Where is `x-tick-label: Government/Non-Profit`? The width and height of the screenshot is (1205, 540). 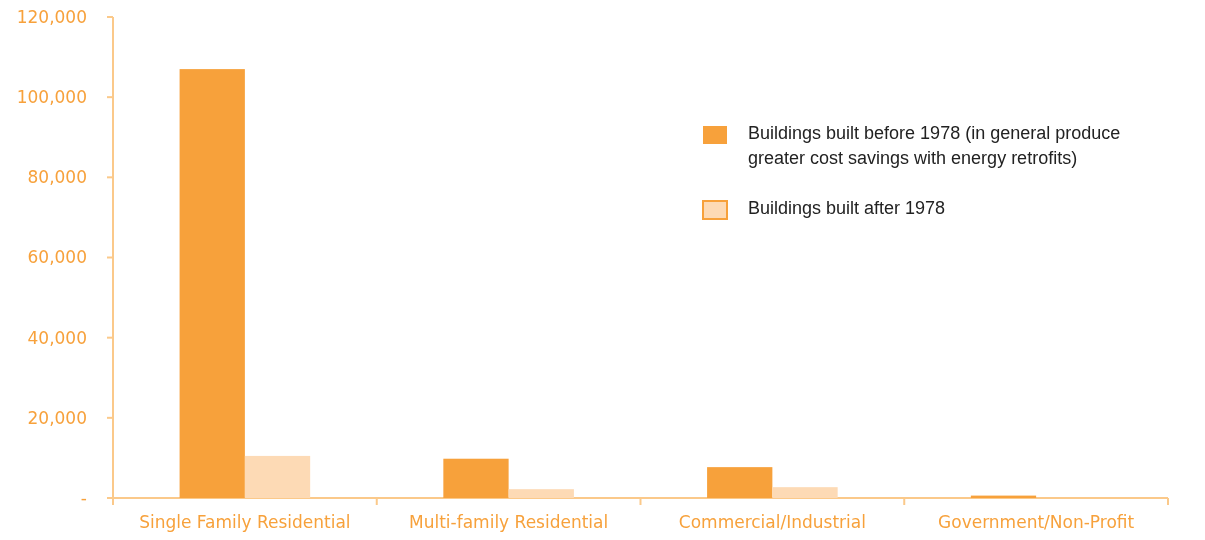
x-tick-label: Government/Non-Profit is located at coordinates (1036, 522).